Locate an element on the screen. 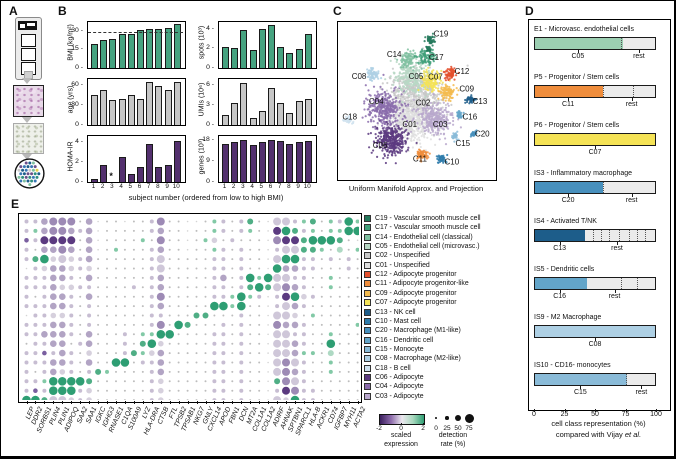 This screenshot has height=459, width=676. expression-scale-label-1: scaled is located at coordinates (401, 435).